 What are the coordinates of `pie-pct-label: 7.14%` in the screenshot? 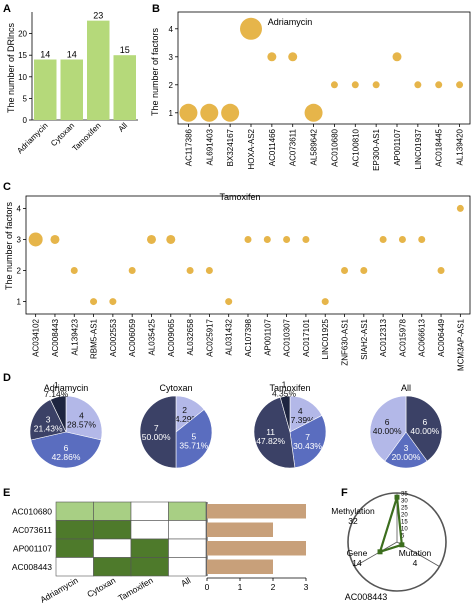 It's located at (56, 394).